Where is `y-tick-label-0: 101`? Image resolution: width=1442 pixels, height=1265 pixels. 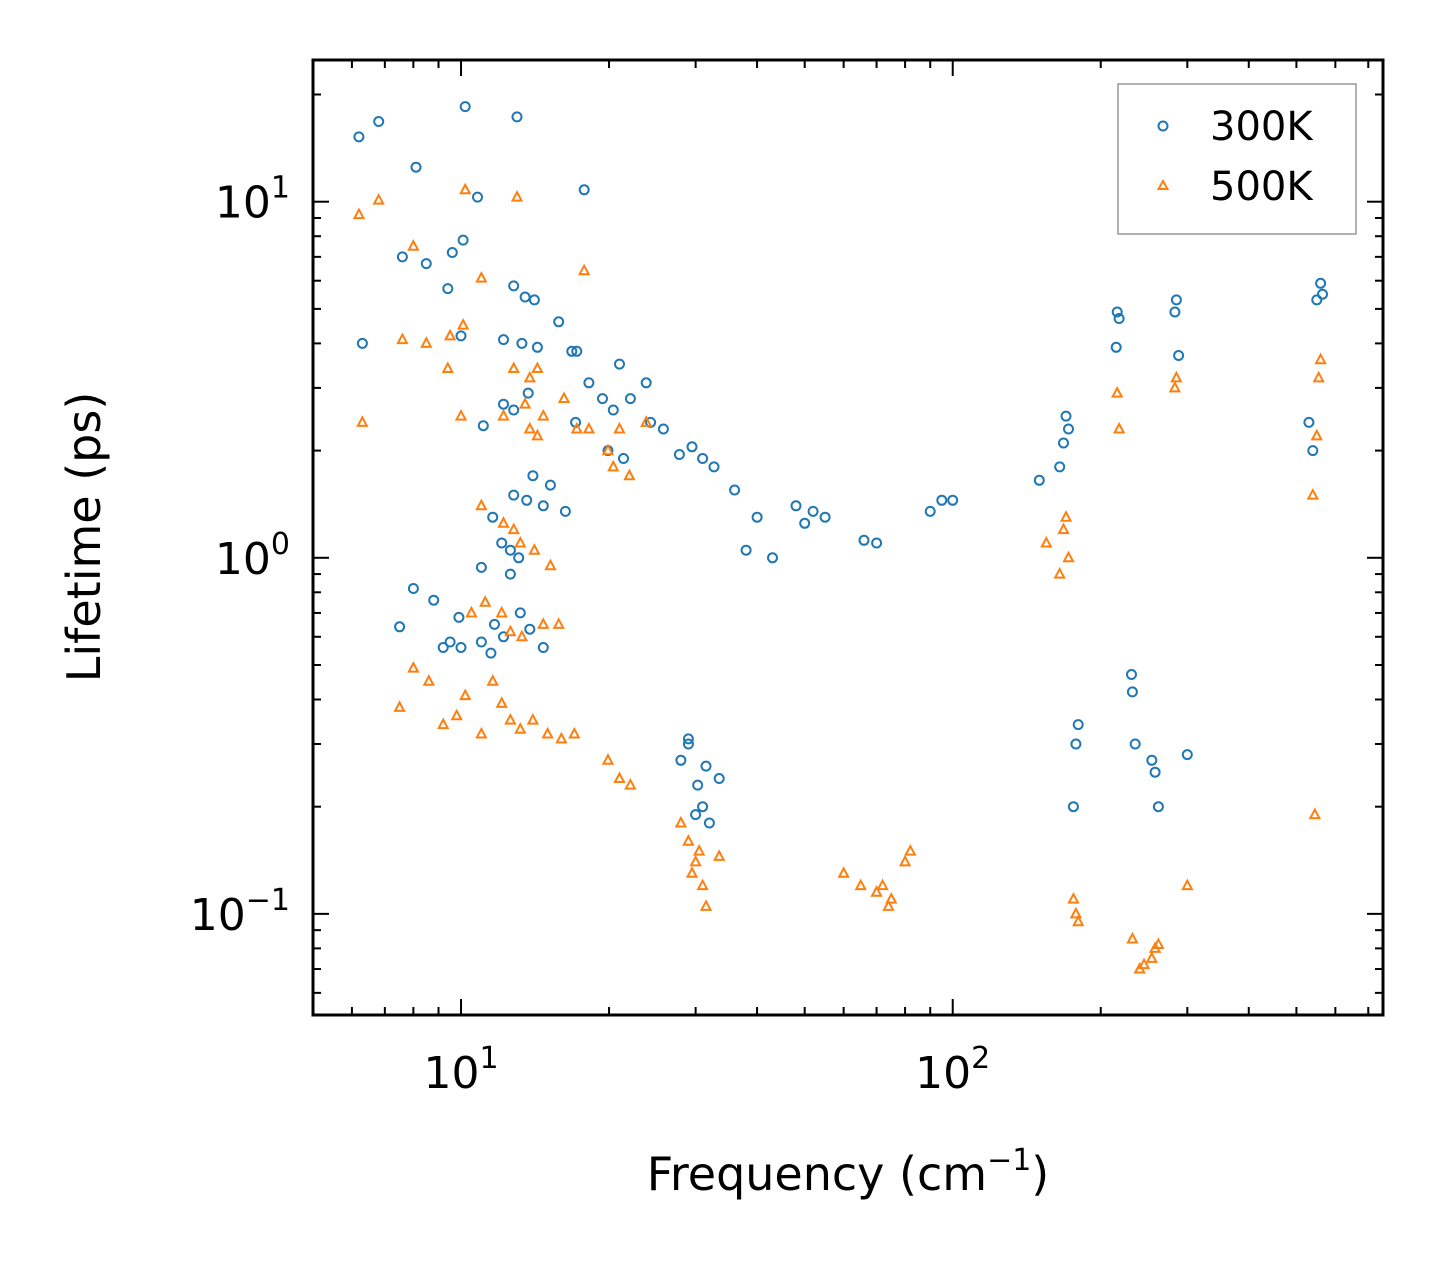 y-tick-label-0: 101 is located at coordinates (252, 200).